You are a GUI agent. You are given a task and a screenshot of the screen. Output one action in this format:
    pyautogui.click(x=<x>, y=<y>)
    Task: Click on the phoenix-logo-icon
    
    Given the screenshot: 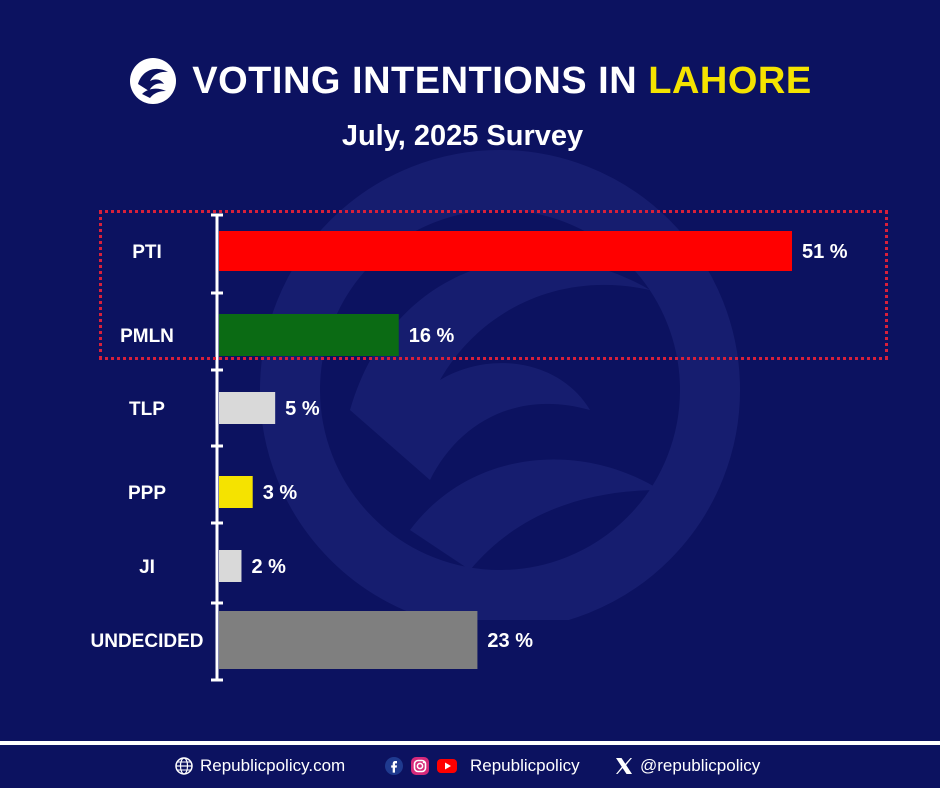 What is the action you would take?
    pyautogui.click(x=153, y=81)
    